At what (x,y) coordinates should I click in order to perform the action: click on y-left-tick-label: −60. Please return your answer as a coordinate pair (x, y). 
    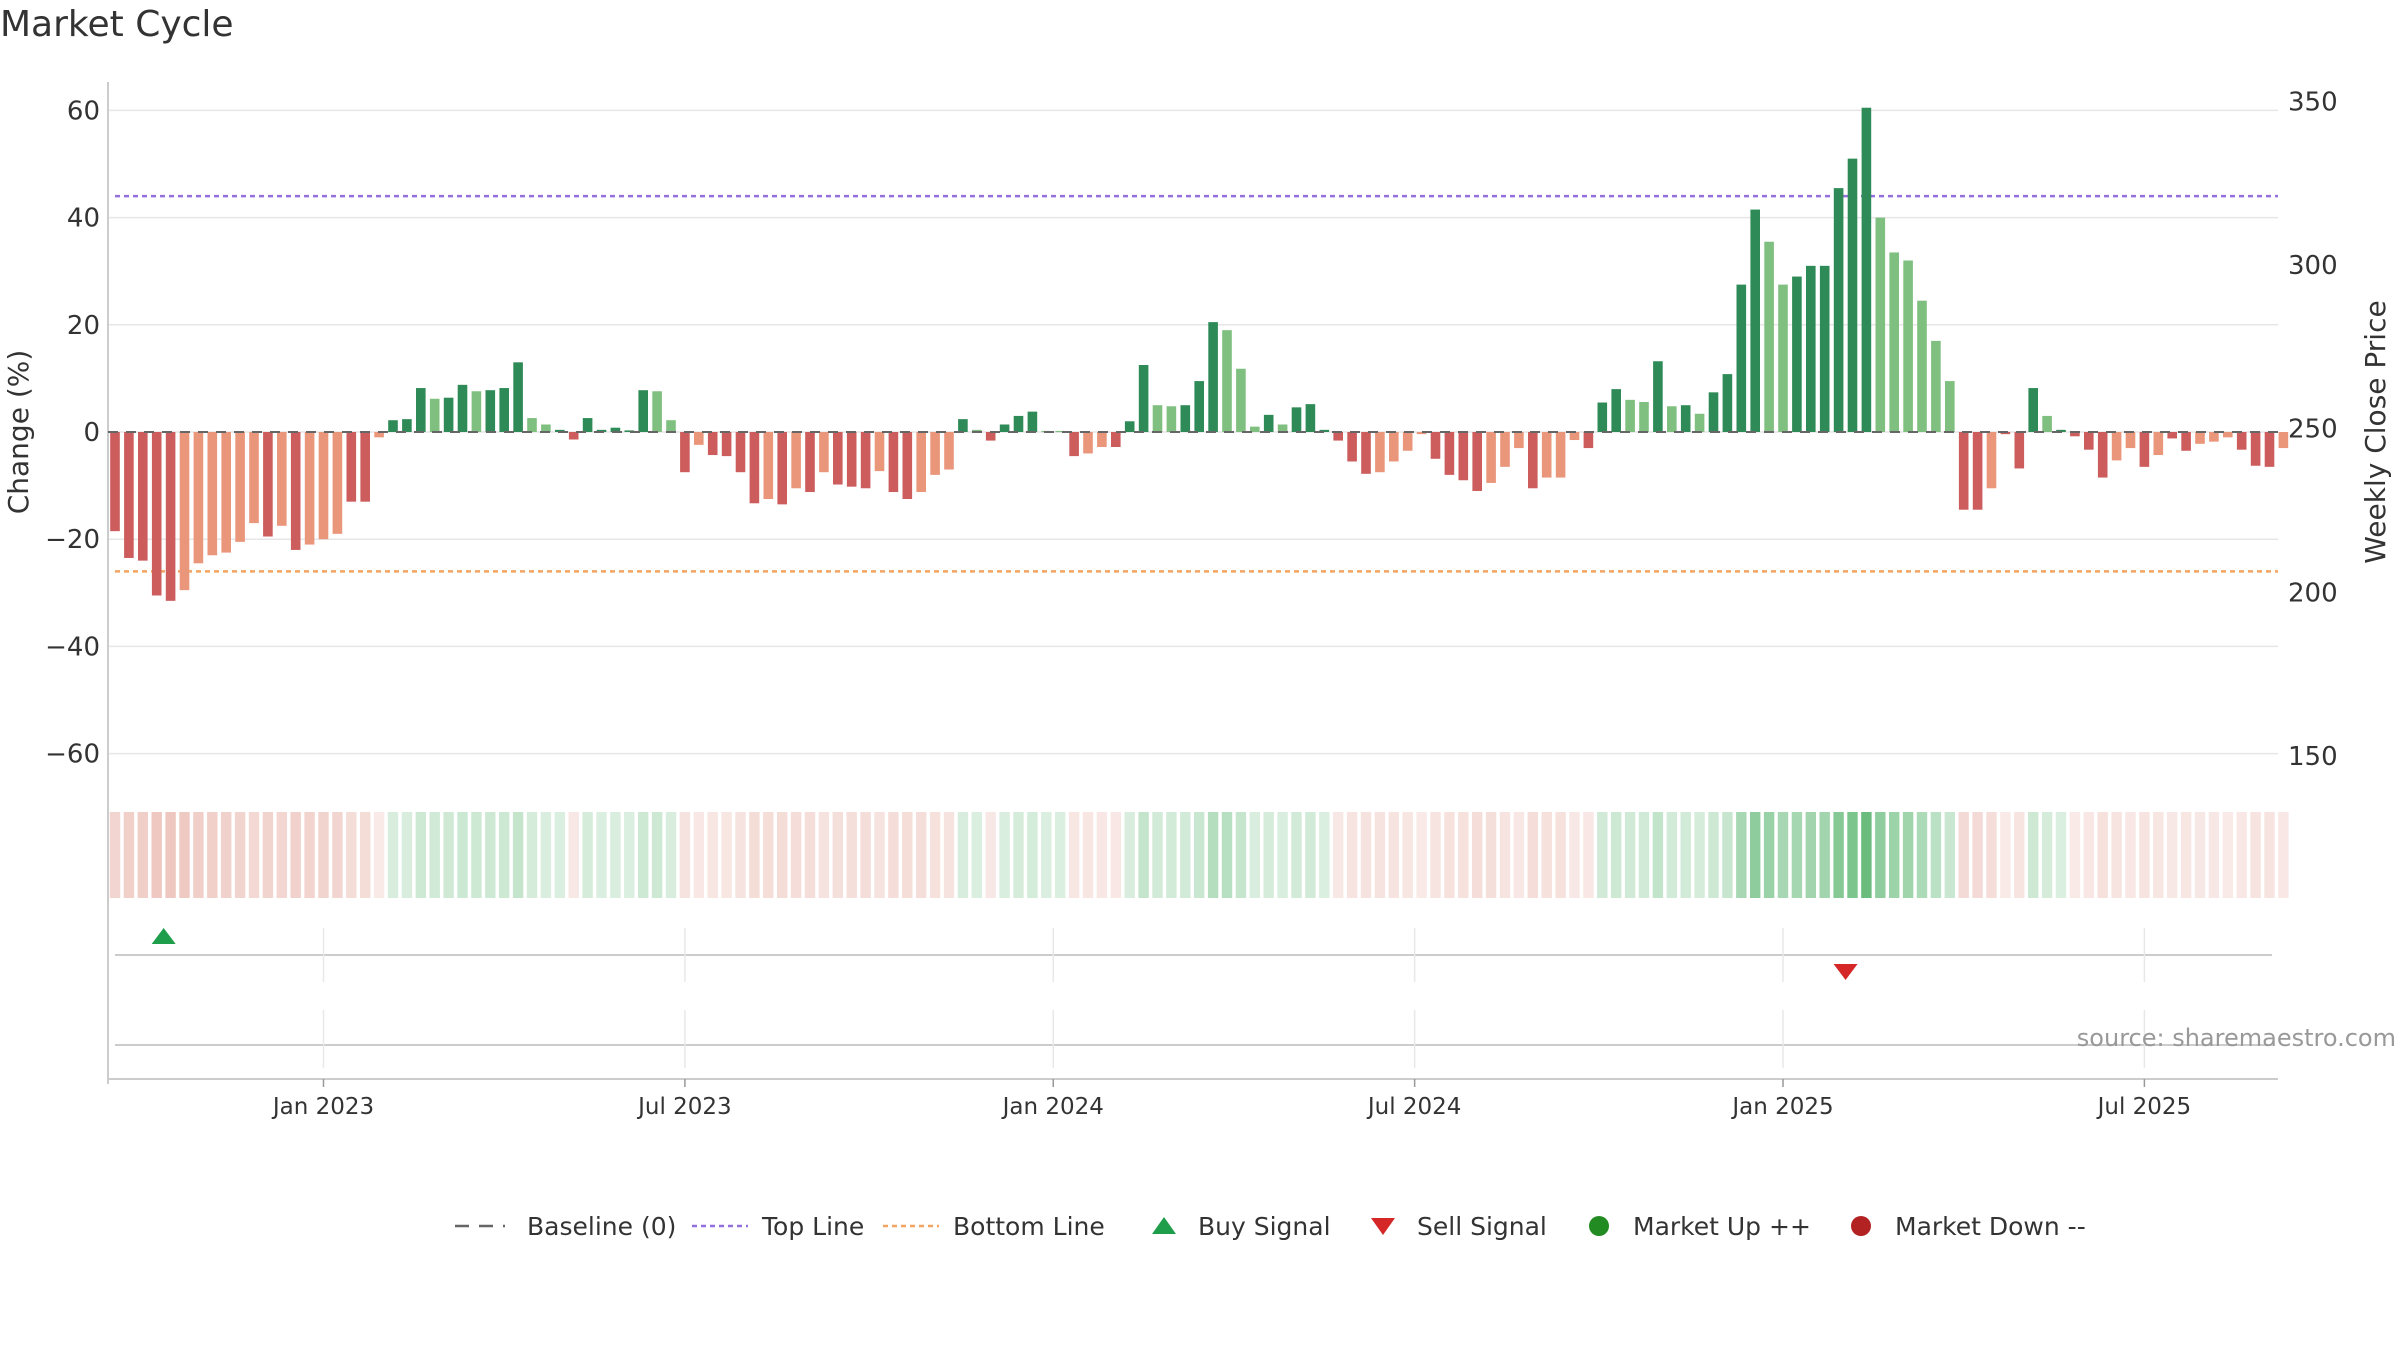
    Looking at the image, I should click on (72, 755).